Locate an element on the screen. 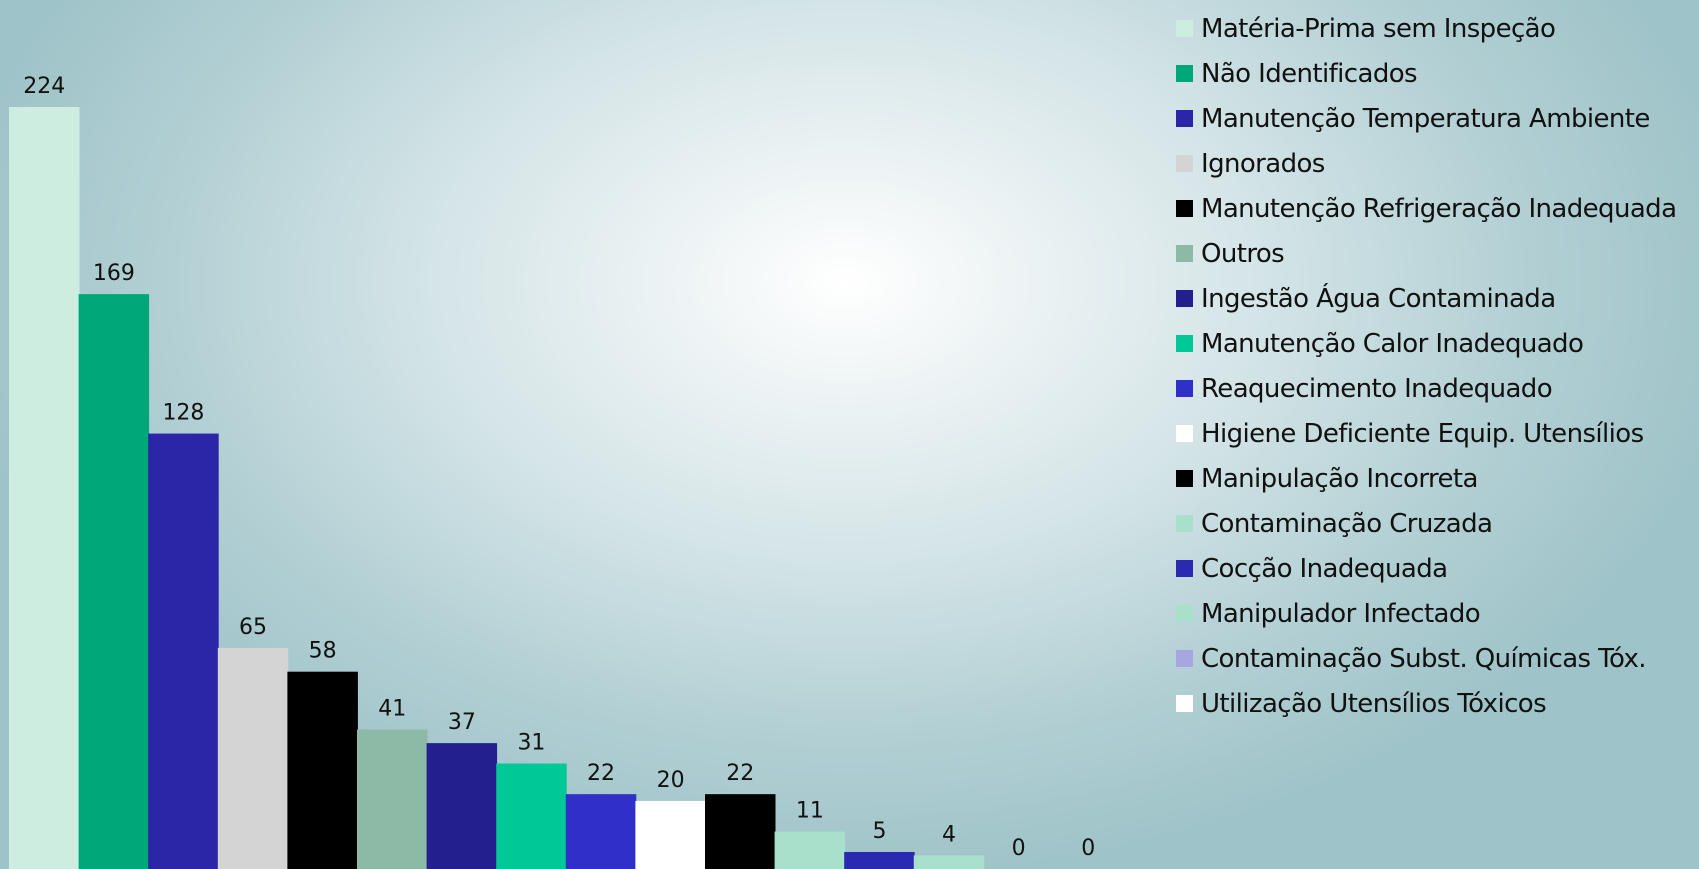 The image size is (1699, 869). data-label-4: 65 is located at coordinates (253, 627).